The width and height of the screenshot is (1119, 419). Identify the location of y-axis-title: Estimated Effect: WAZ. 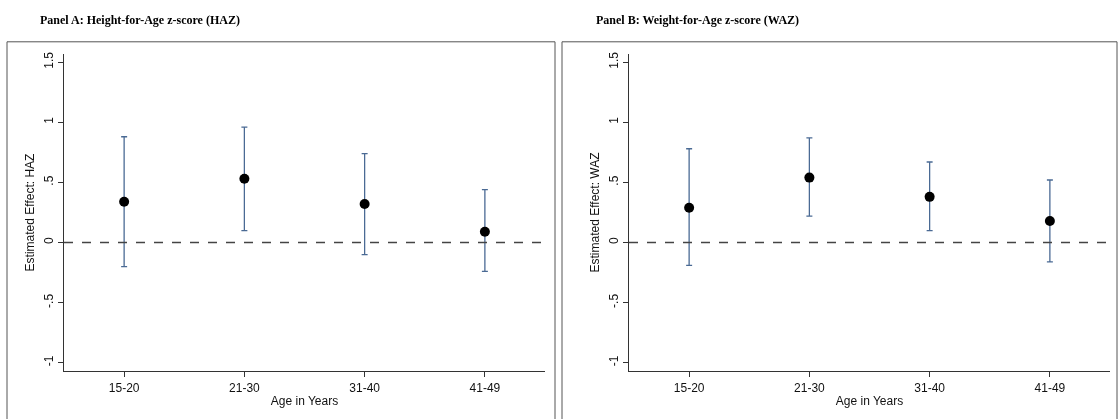
(595, 212).